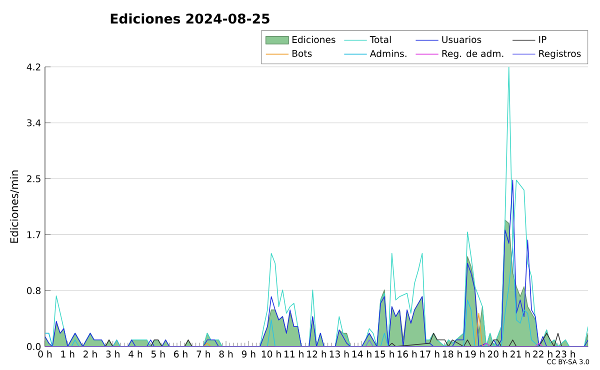  What do you see at coordinates (452, 354) in the screenshot?
I see `x-tick-label: 18 h` at bounding box center [452, 354].